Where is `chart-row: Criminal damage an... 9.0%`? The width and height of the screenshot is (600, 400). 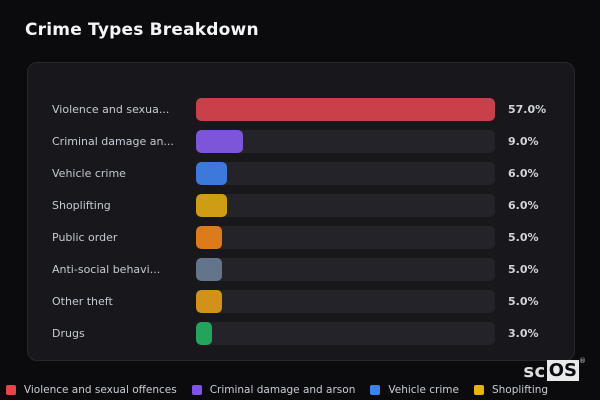
chart-row: Criminal damage an... 9.0% is located at coordinates (303, 141).